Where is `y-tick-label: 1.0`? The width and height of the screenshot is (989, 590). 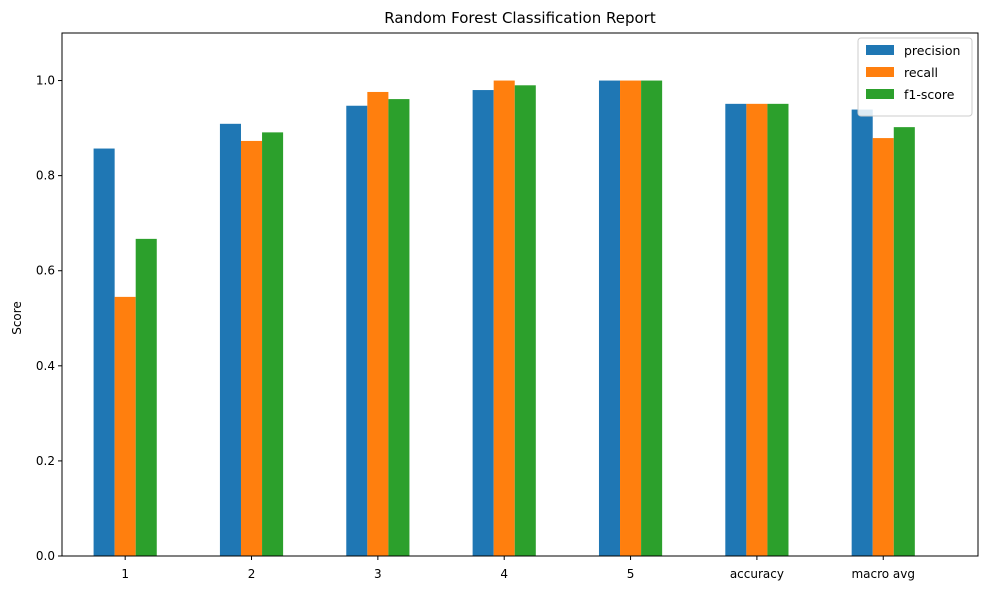 y-tick-label: 1.0 is located at coordinates (45, 81).